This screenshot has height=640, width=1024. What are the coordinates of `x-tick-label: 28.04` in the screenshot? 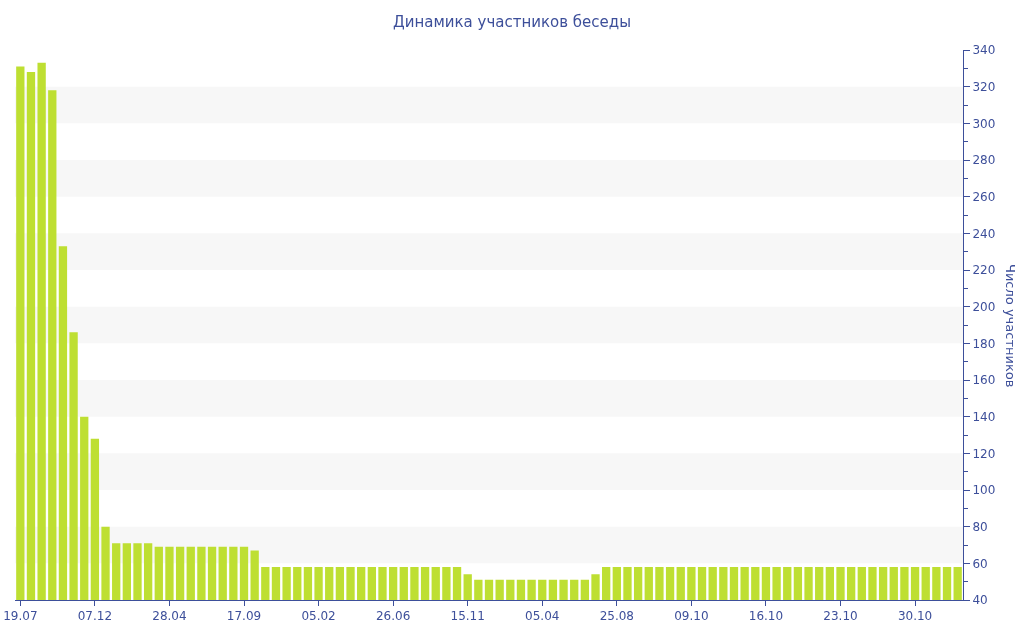 It's located at (169, 616).